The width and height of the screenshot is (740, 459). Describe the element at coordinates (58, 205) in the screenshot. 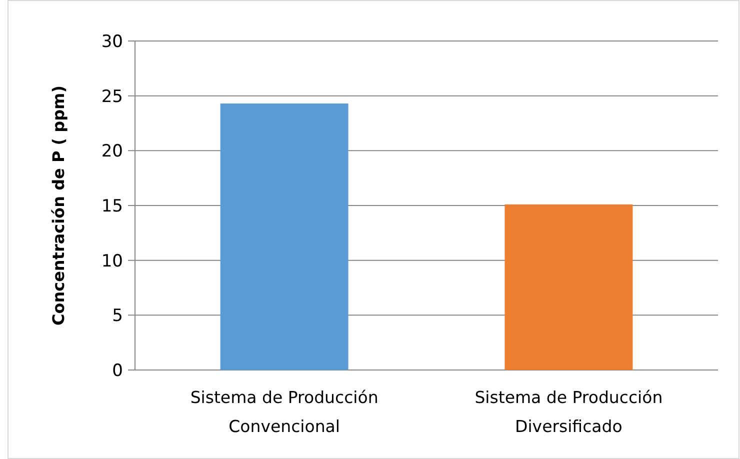

I see `y-axis-title: Concentración de P ( ppm)` at that location.